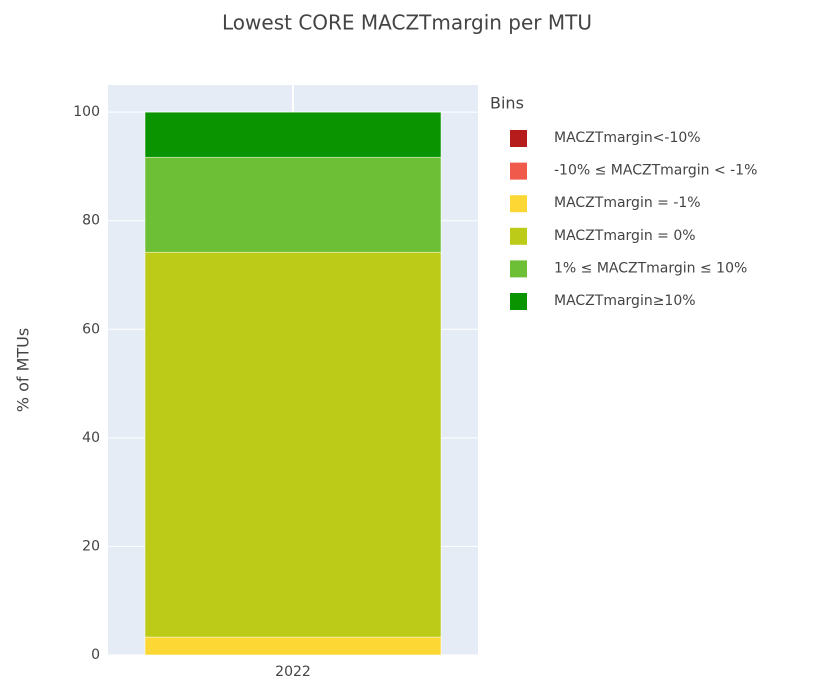 This screenshot has height=686, width=814. I want to click on y-tick-label: 60, so click(91, 329).